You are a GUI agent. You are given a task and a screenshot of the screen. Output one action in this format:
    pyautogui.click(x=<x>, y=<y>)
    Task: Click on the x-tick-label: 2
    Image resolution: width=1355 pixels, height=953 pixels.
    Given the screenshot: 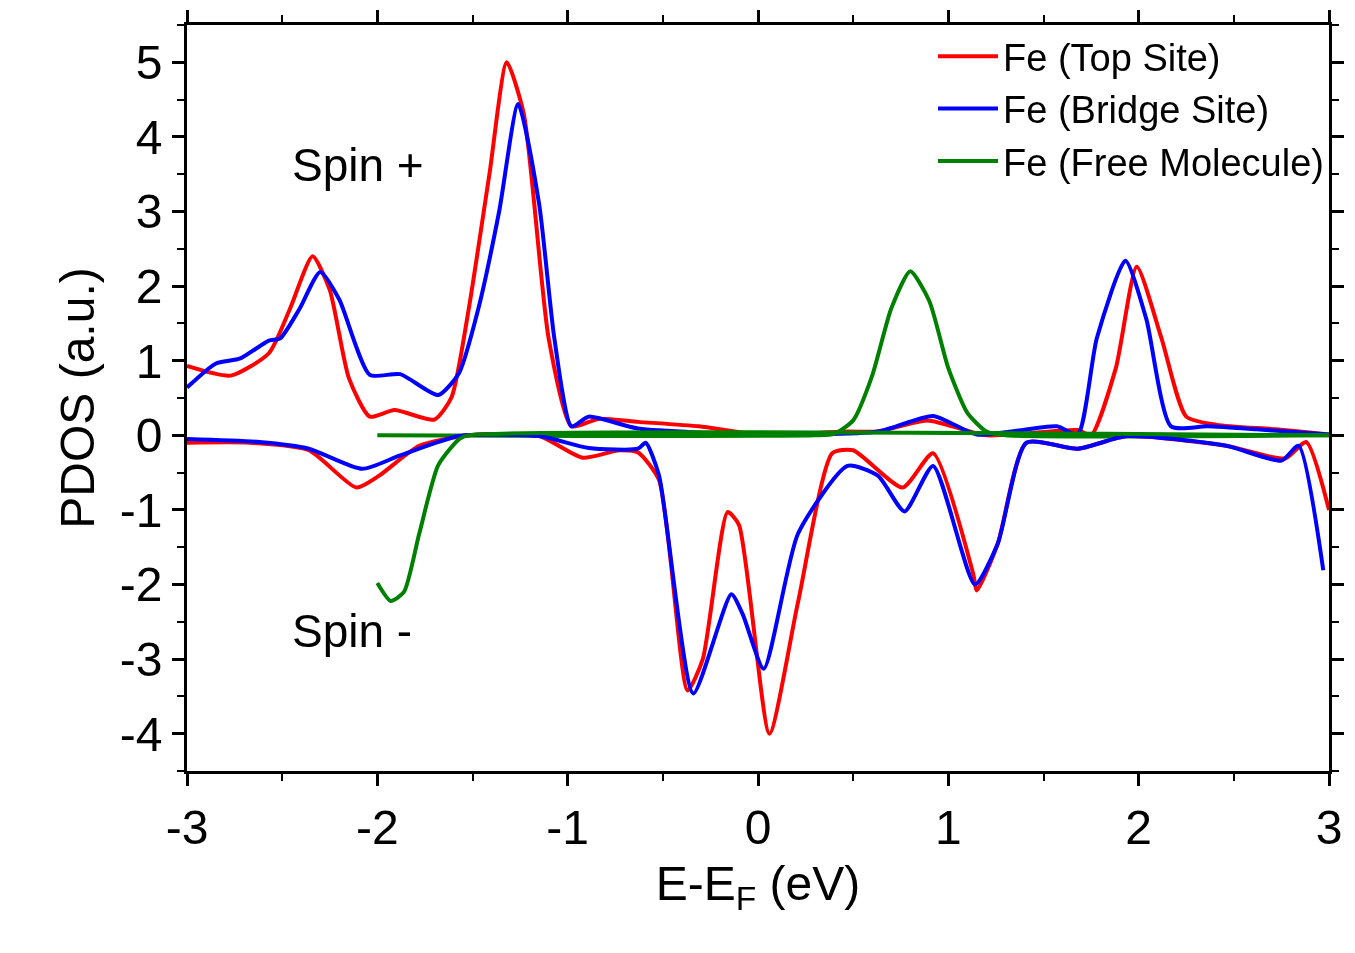 What is the action you would take?
    pyautogui.click(x=1139, y=827)
    